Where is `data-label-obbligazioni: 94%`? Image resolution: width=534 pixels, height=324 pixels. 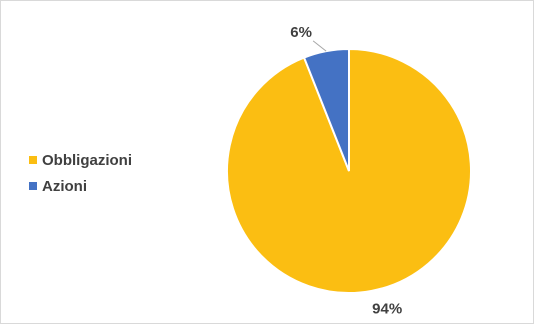
data-label-obbligazioni: 94% is located at coordinates (387, 308).